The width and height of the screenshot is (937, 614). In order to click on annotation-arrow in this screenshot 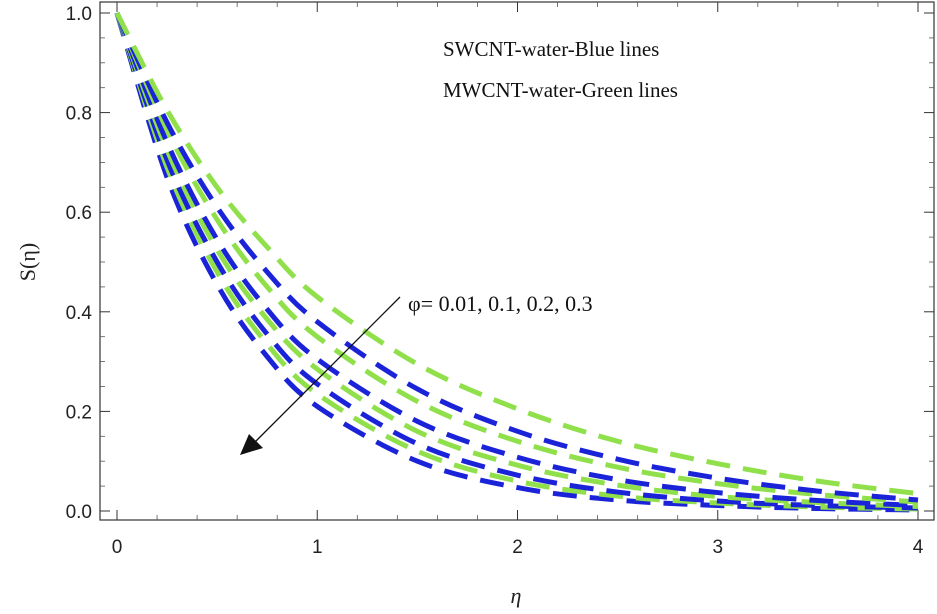, I will do `click(320, 375)`.